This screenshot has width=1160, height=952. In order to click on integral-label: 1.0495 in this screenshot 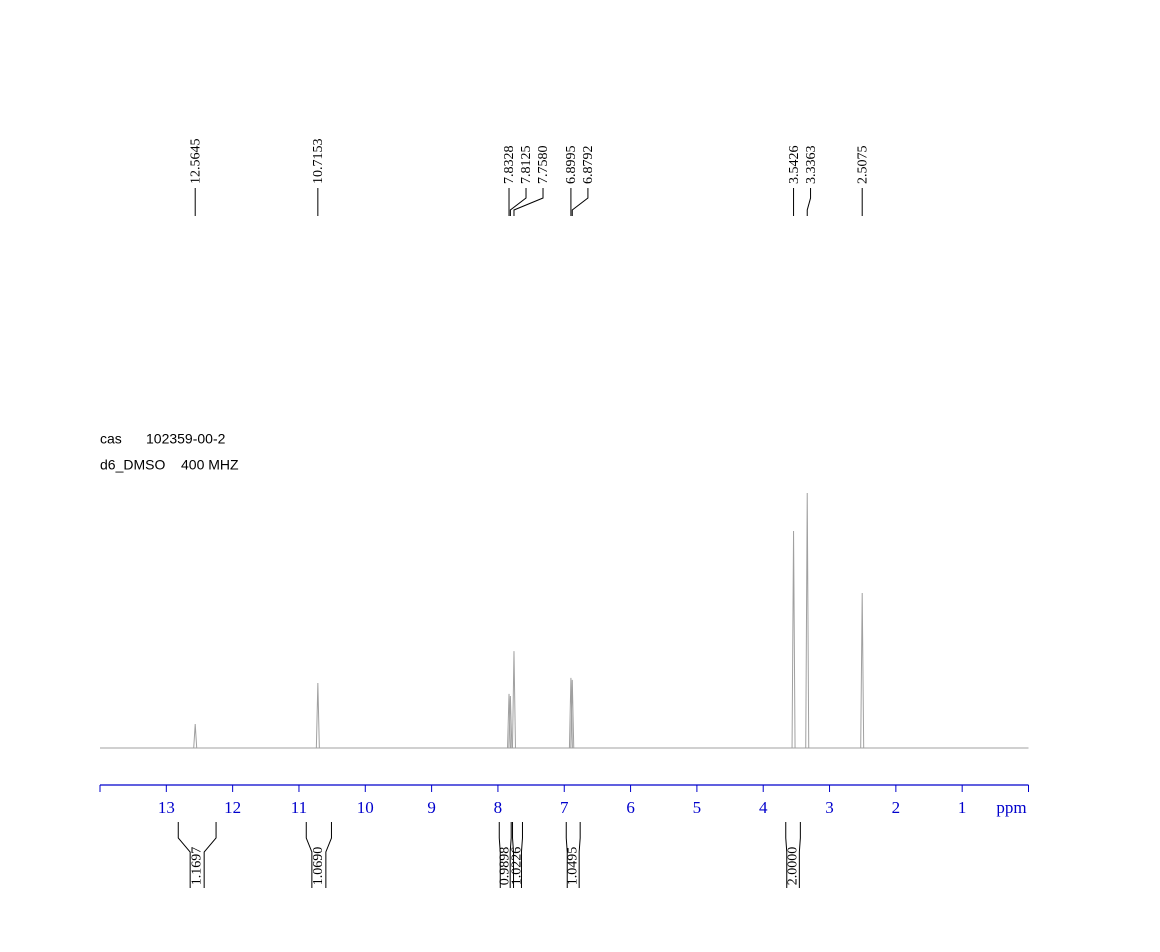, I will do `click(572, 866)`.